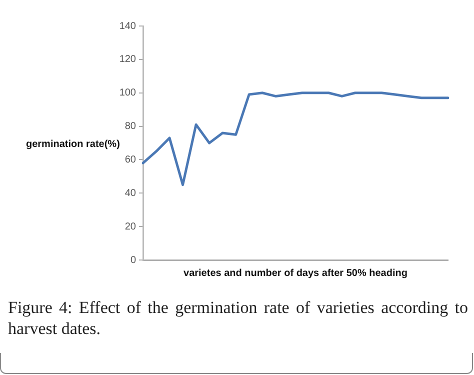 The image size is (474, 375). Describe the element at coordinates (73, 144) in the screenshot. I see `y-axis-title: germination rate(%)` at that location.